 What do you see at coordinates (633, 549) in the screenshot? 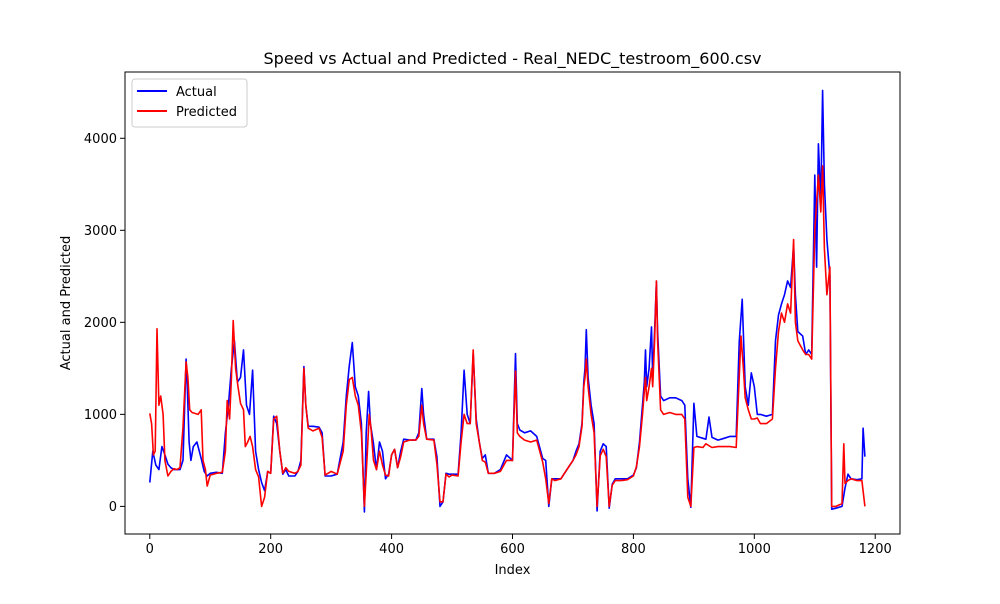
I see `x-tick-label: 800` at bounding box center [633, 549].